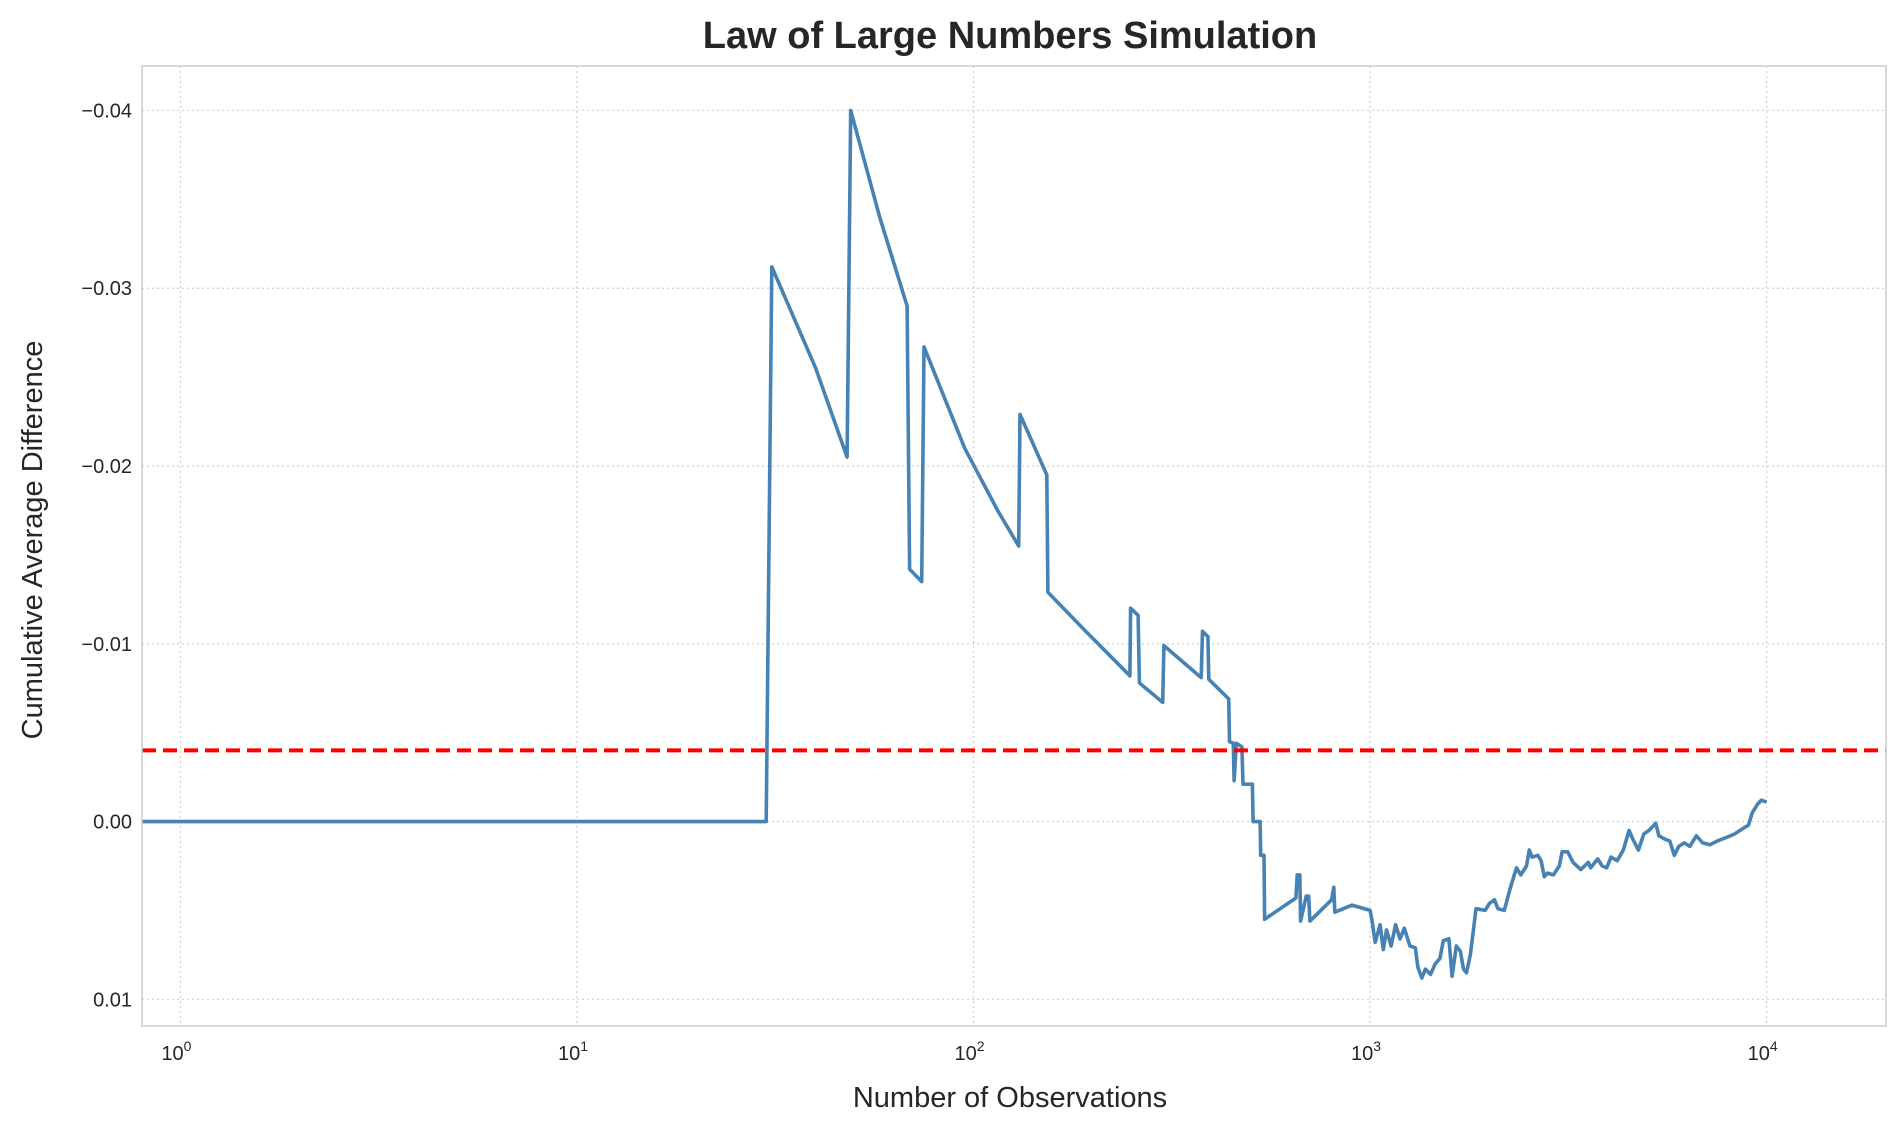 Image resolution: width=1903 pixels, height=1132 pixels. Describe the element at coordinates (176, 1051) in the screenshot. I see `x-tick-label: 10⁰` at that location.